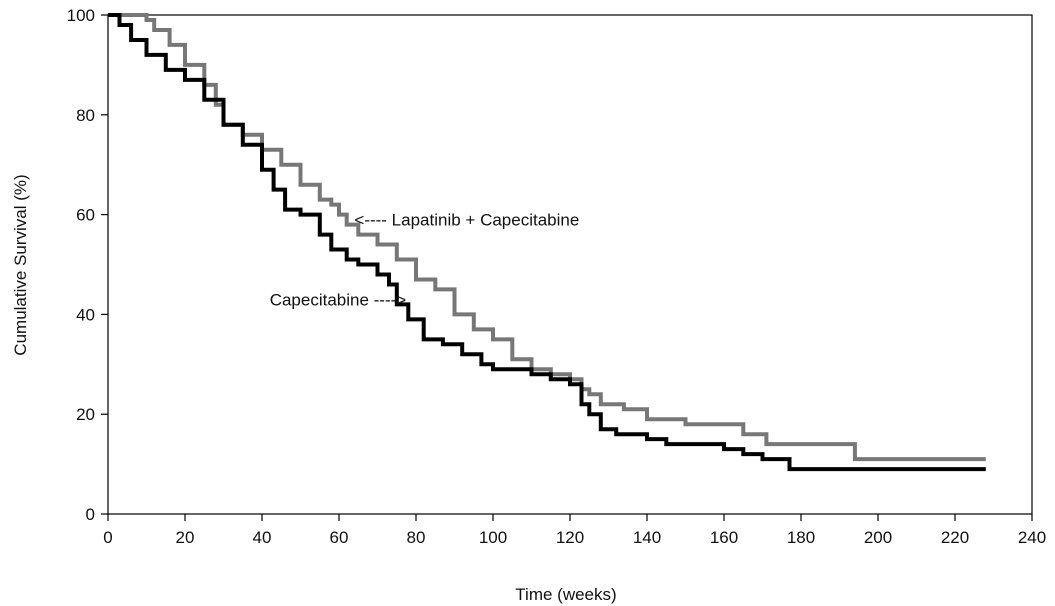  What do you see at coordinates (878, 537) in the screenshot?
I see `x-tick-label: 200` at bounding box center [878, 537].